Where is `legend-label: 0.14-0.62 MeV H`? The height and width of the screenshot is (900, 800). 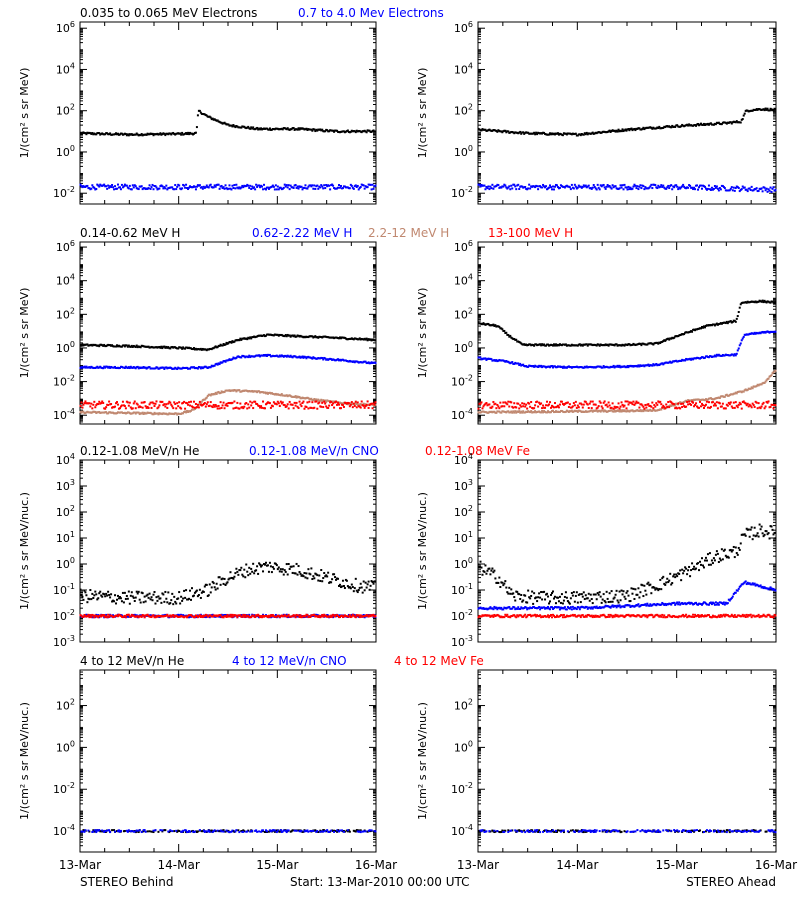 legend-label: 0.14-0.62 MeV H is located at coordinates (130, 233).